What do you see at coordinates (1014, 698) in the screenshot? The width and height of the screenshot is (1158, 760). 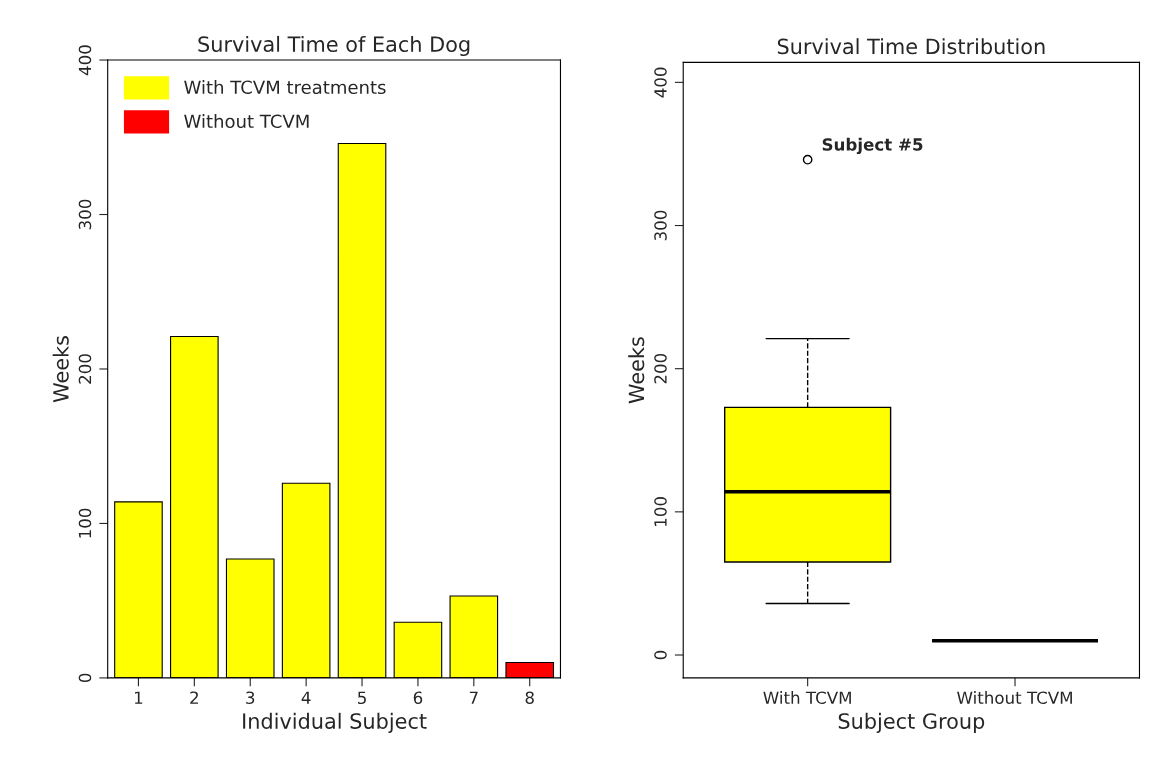 I see `x-tick-label: Without TCVM` at bounding box center [1014, 698].